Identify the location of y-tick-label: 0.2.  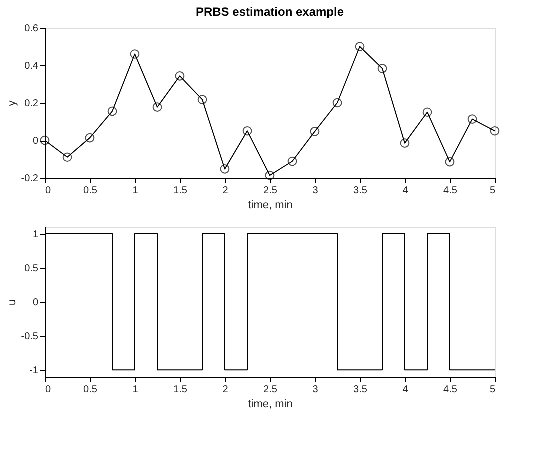
(31, 104).